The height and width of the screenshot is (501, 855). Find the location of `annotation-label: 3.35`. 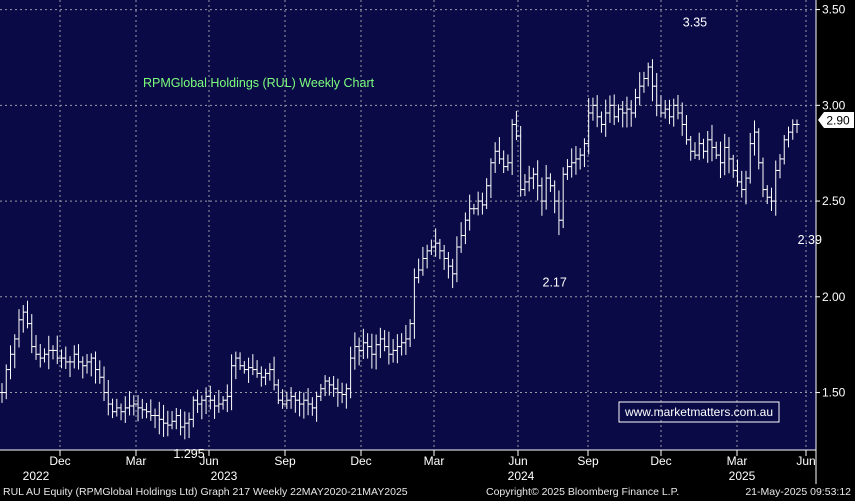

annotation-label: 3.35 is located at coordinates (695, 22).